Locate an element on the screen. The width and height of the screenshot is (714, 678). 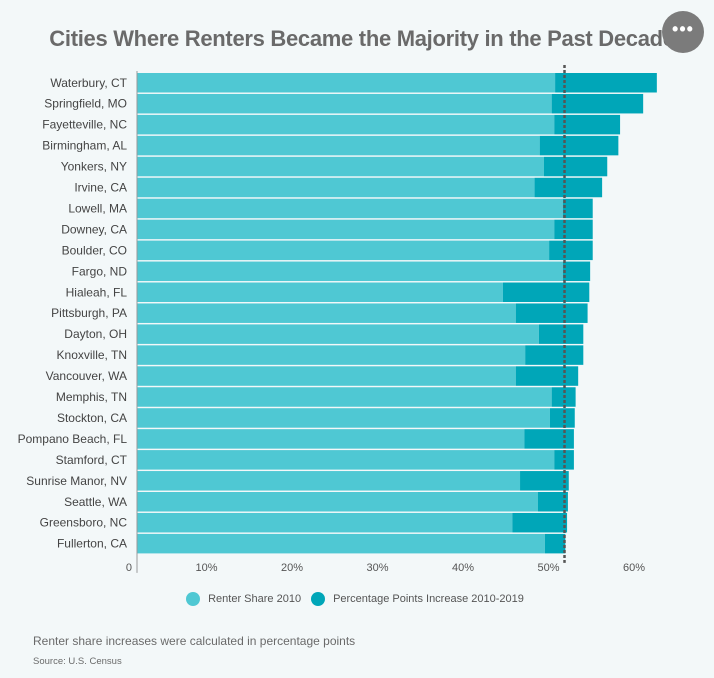
category-label: Fullerton, CA is located at coordinates (92, 544).